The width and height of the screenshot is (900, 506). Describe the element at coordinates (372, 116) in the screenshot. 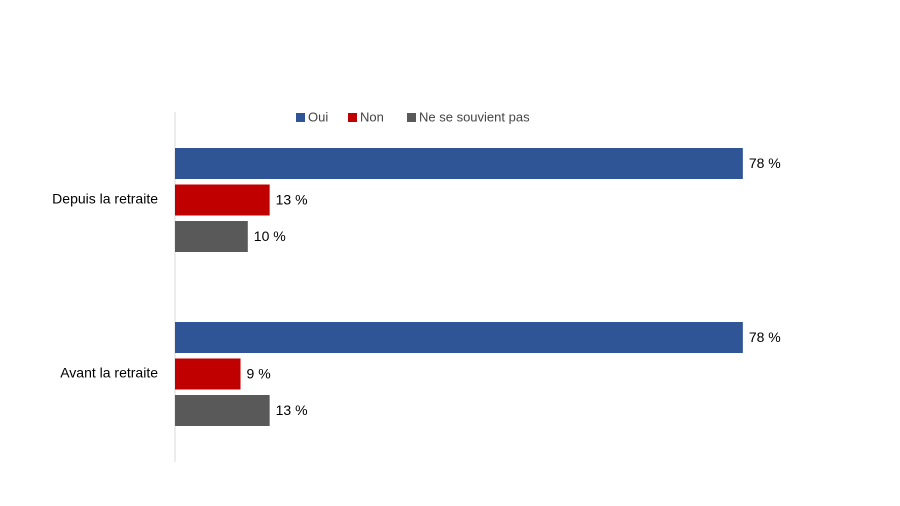

I see `legend-label: Non` at that location.